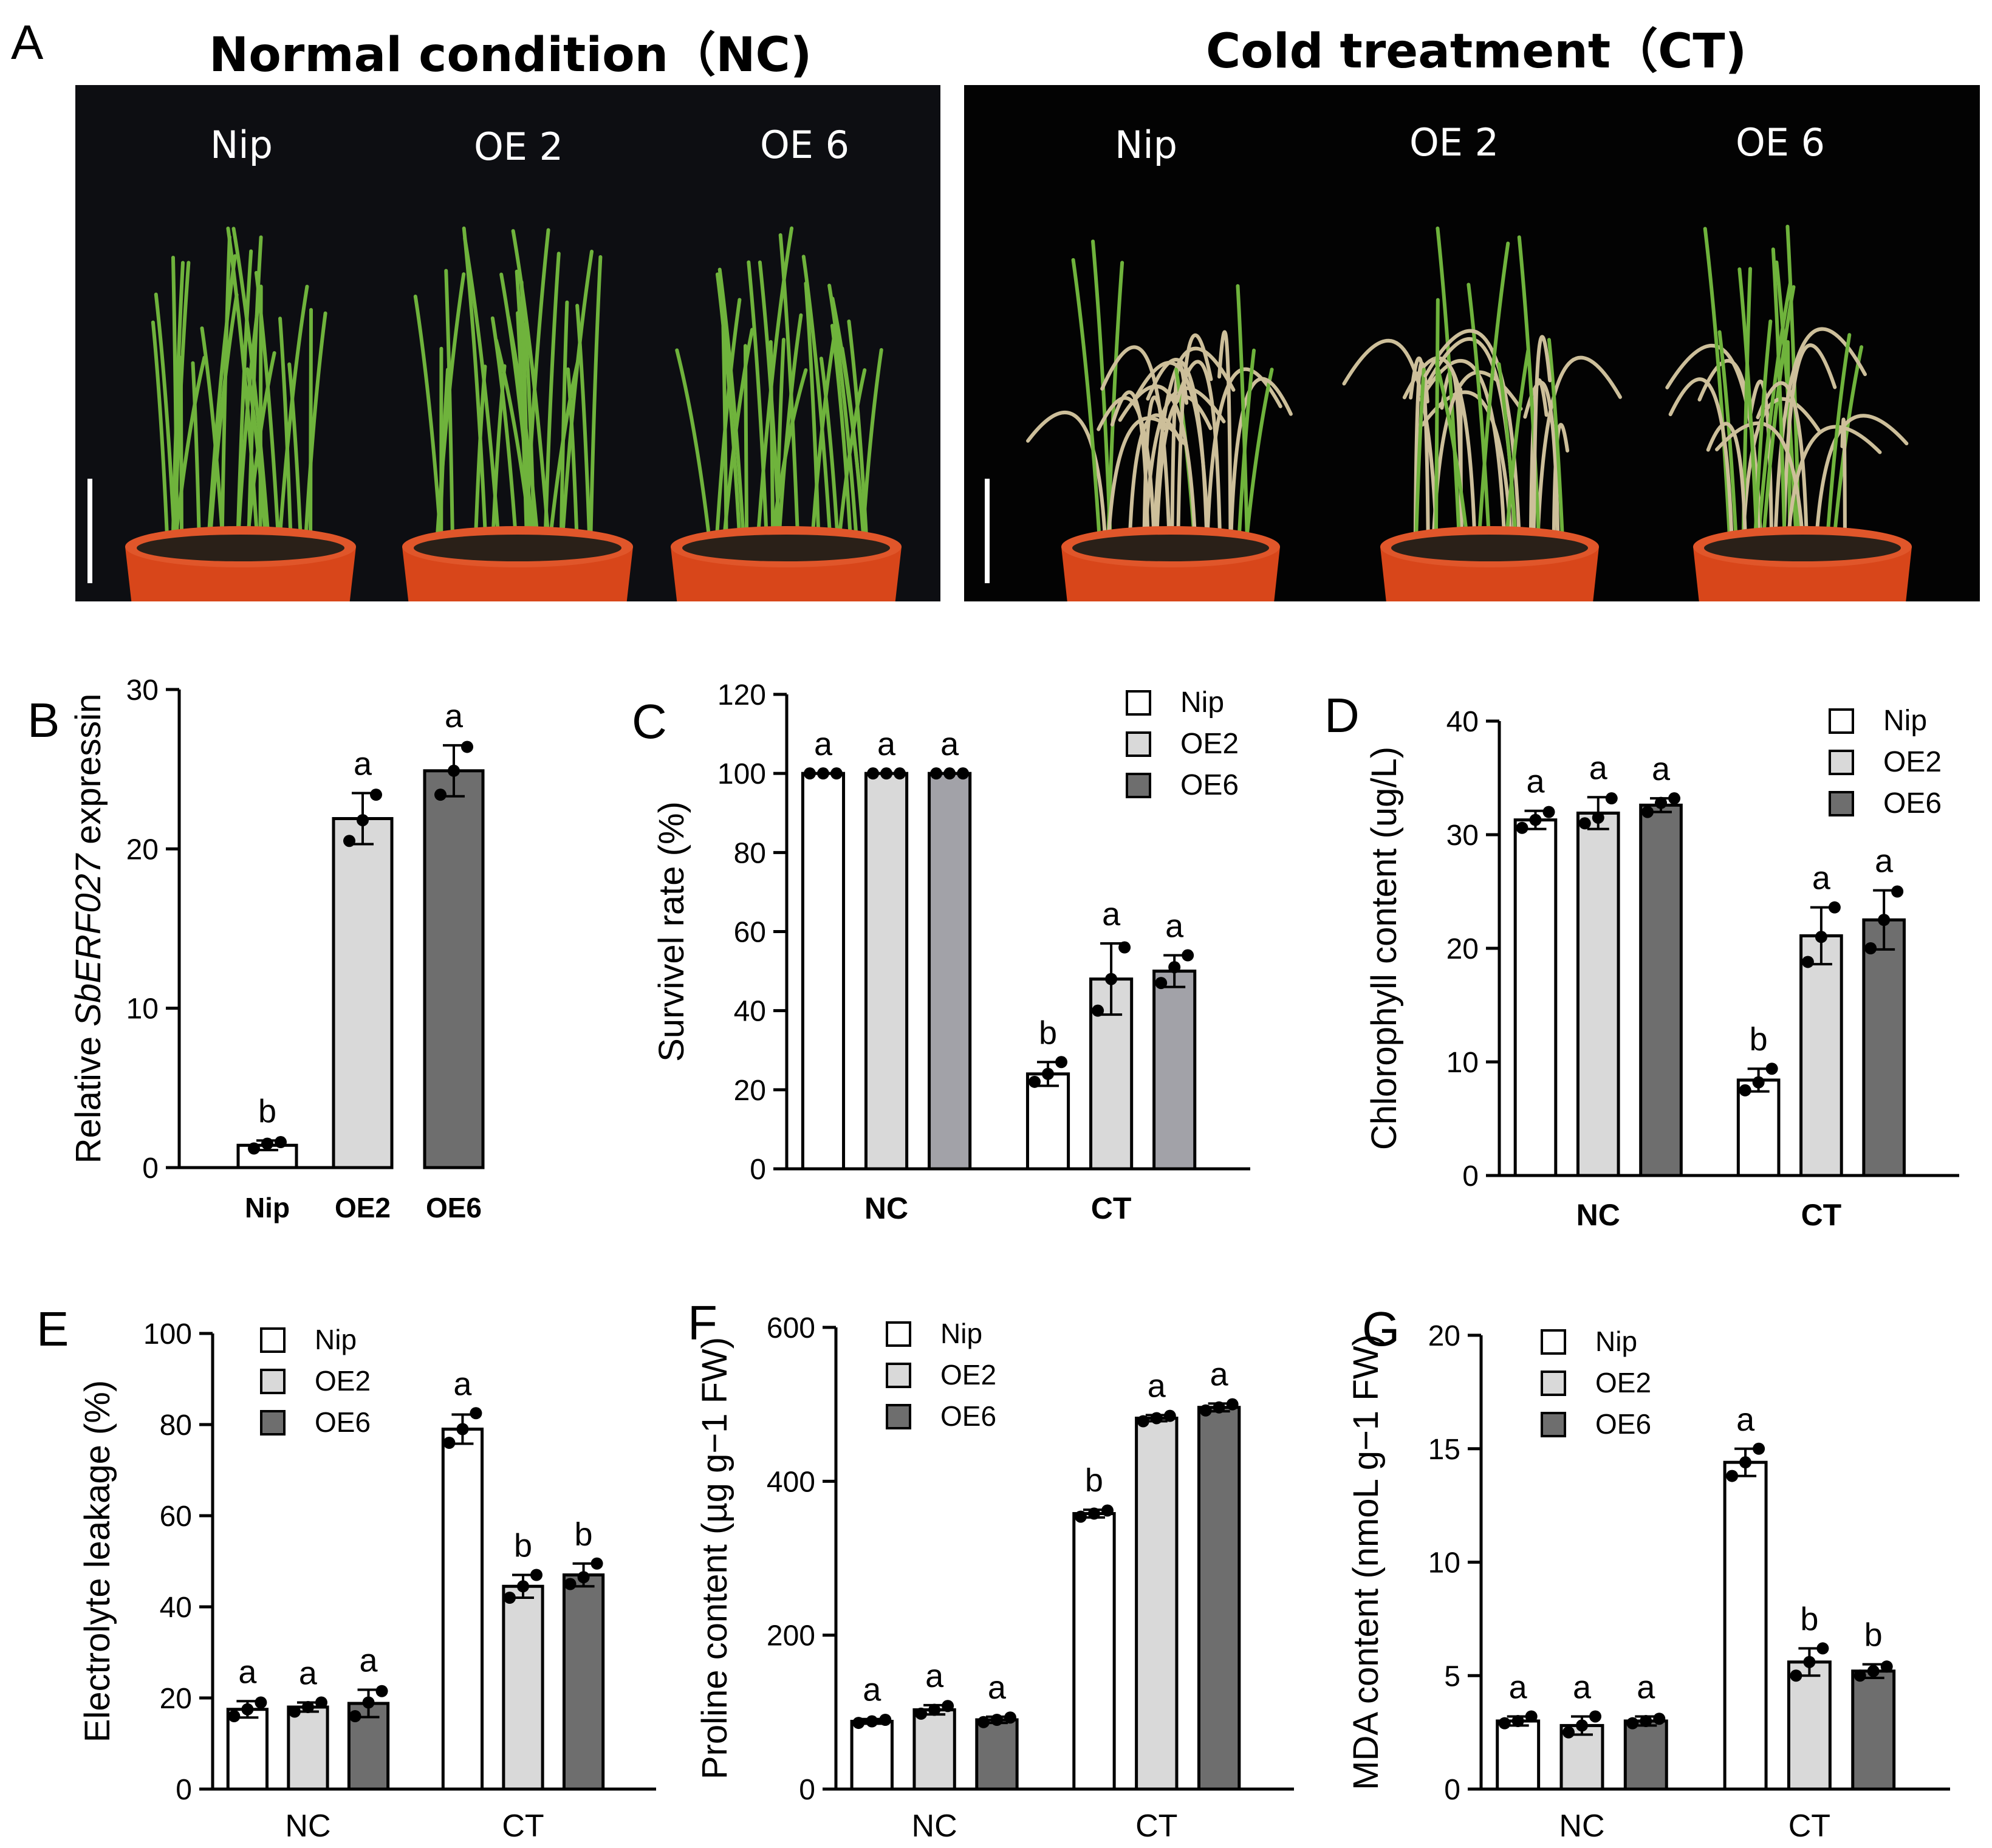  What do you see at coordinates (184, 1790) in the screenshot?
I see `chart-e-y-tick-label: 0` at bounding box center [184, 1790].